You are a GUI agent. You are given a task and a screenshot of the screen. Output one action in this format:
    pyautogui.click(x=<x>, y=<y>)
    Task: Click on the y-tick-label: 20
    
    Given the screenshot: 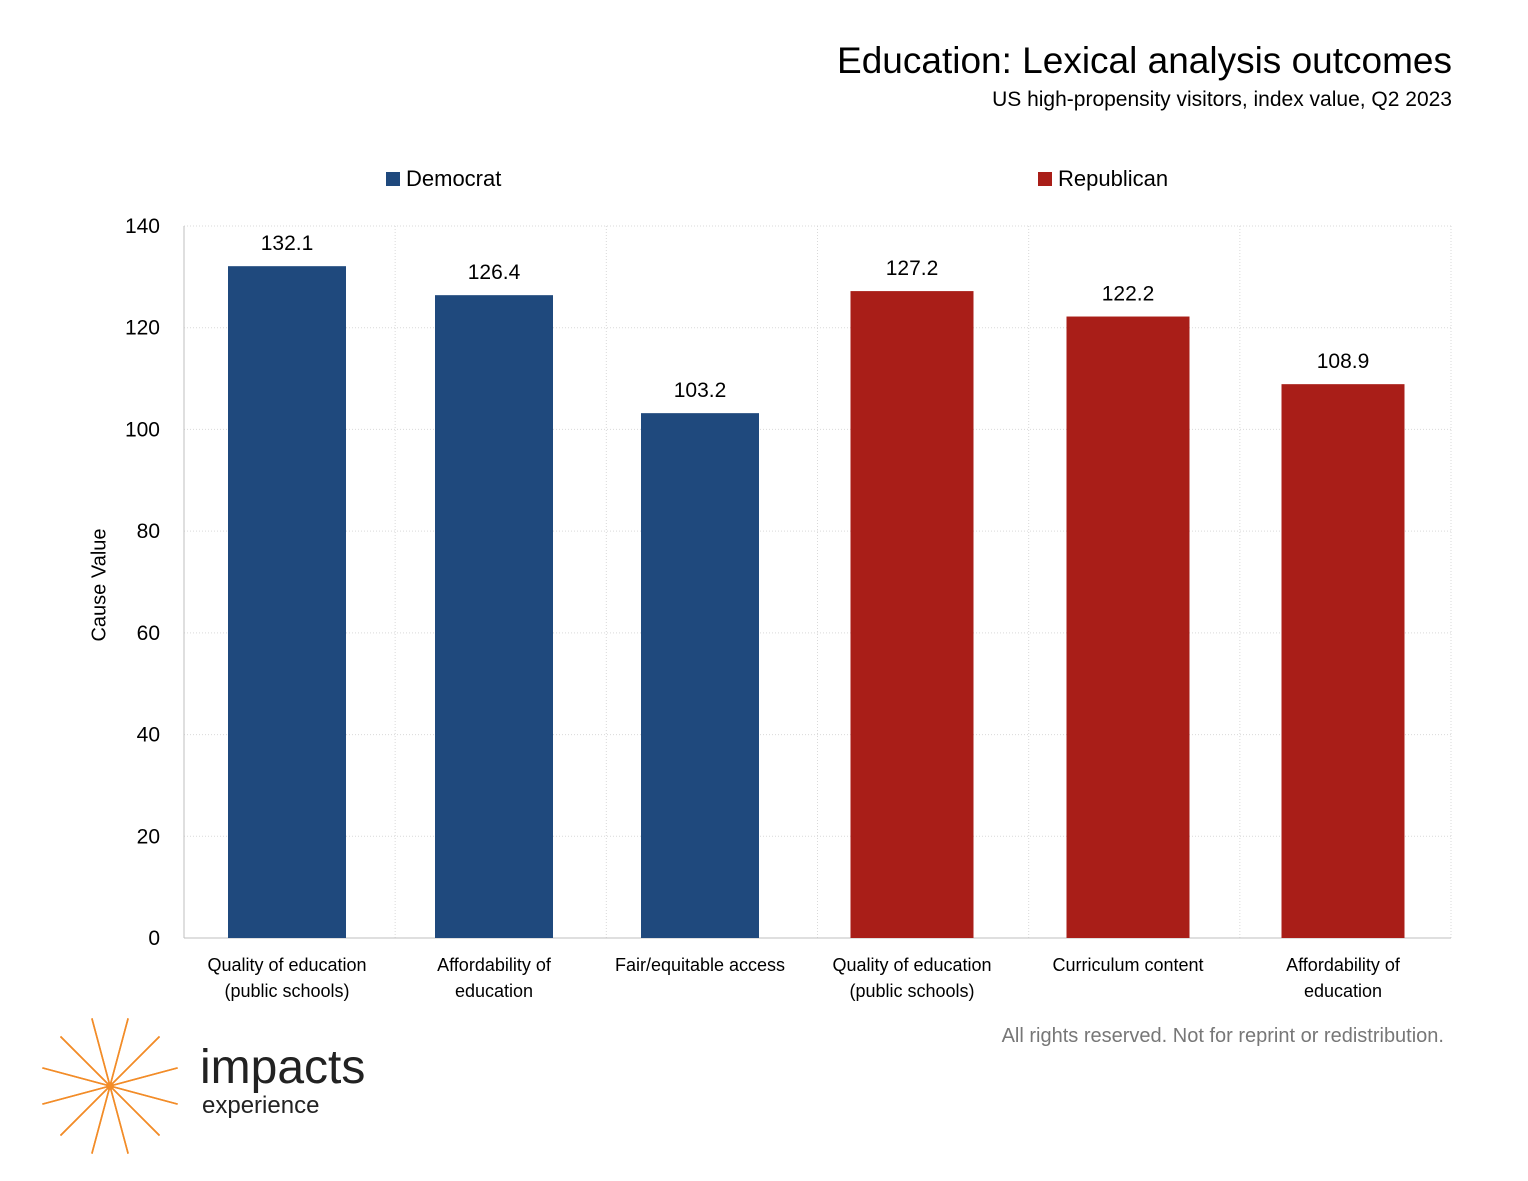 What is the action you would take?
    pyautogui.click(x=148, y=836)
    